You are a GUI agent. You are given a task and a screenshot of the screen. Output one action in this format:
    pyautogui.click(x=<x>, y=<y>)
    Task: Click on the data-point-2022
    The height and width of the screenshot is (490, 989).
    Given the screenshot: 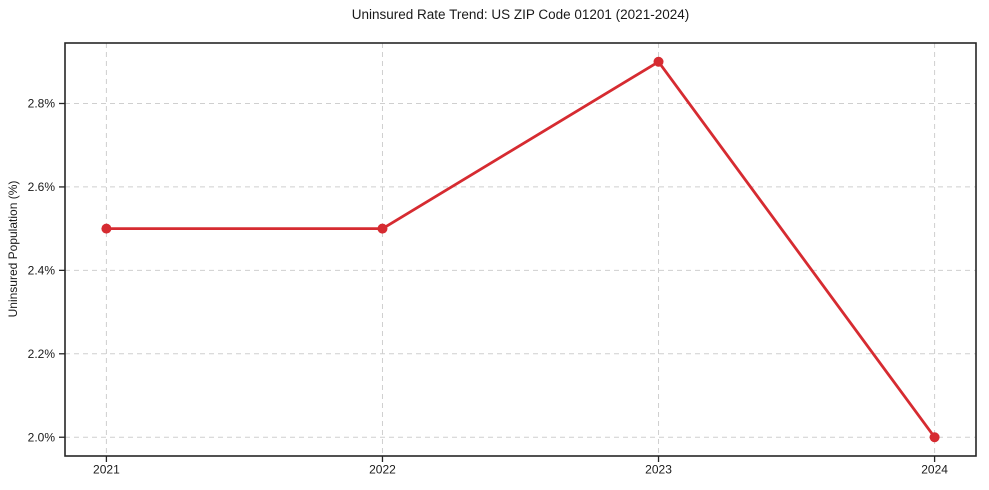 What is the action you would take?
    pyautogui.click(x=382, y=228)
    